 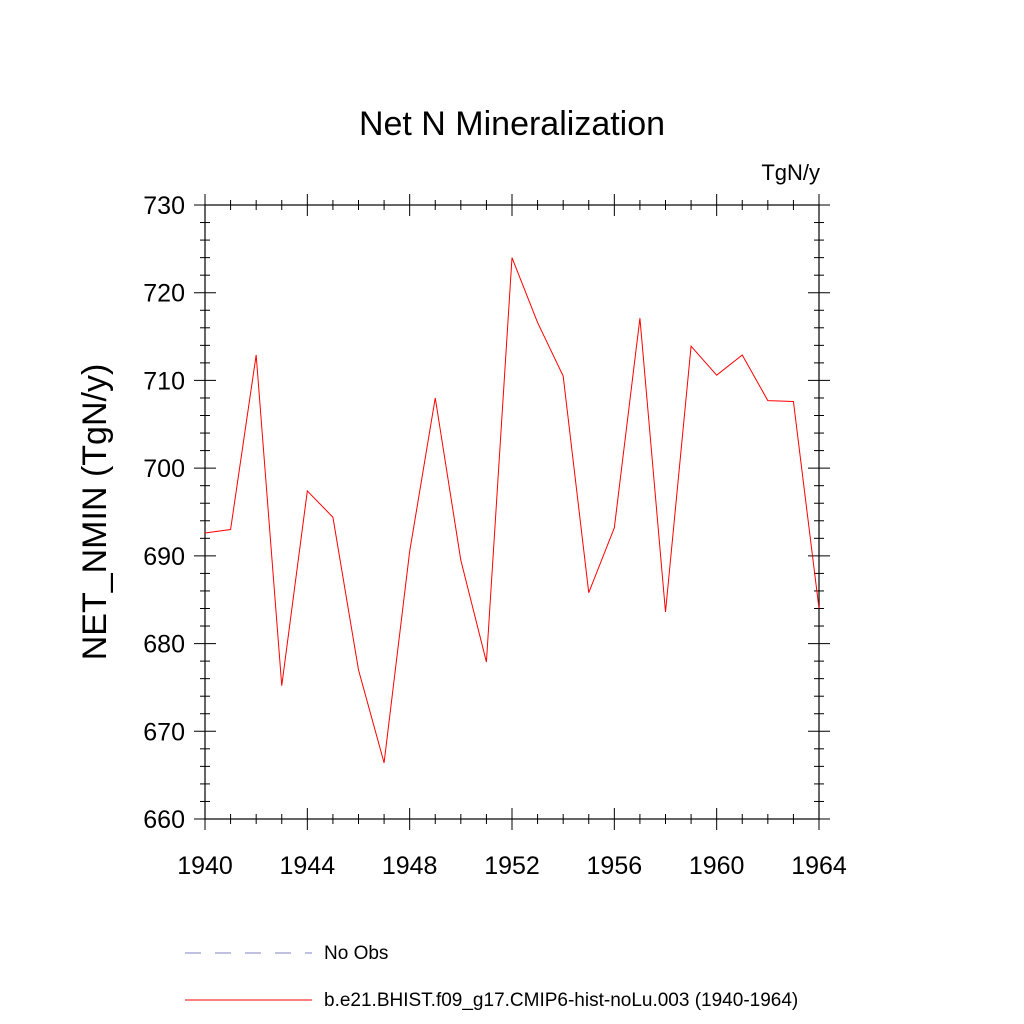 I want to click on y-tick-label: 700, so click(x=164, y=469).